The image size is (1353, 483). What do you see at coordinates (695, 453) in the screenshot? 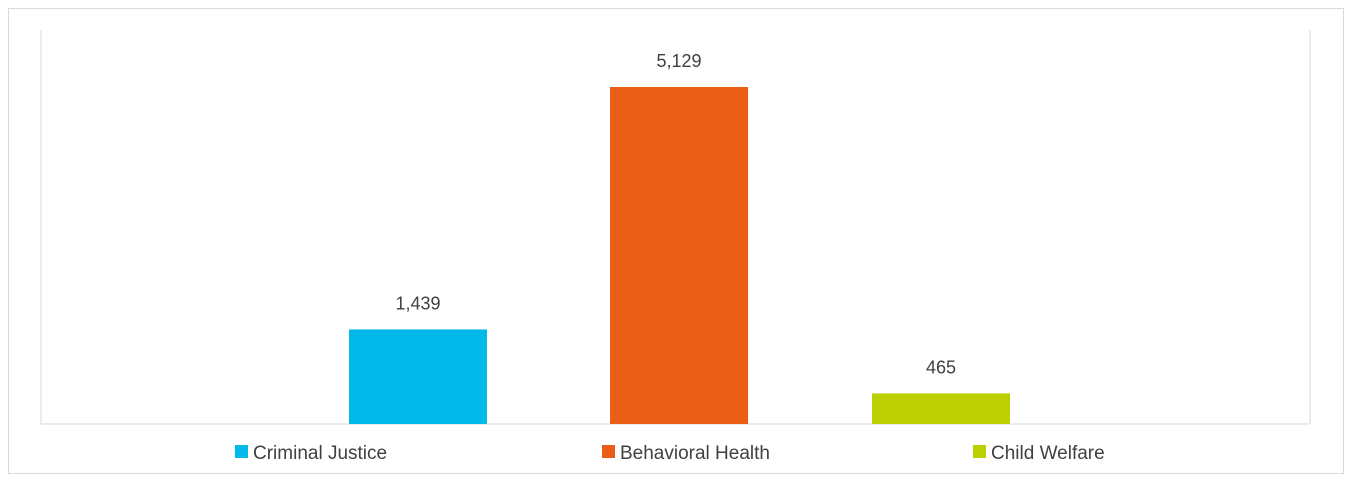
I see `legend-label-behavioral-health: Behavioral Health` at bounding box center [695, 453].